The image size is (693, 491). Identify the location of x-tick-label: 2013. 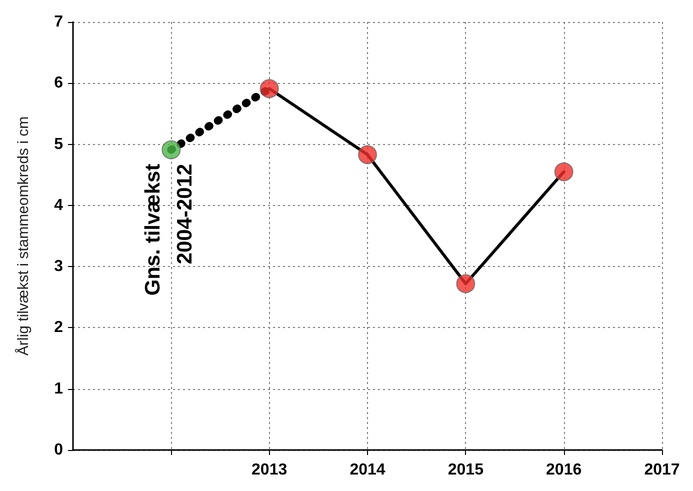
(270, 470).